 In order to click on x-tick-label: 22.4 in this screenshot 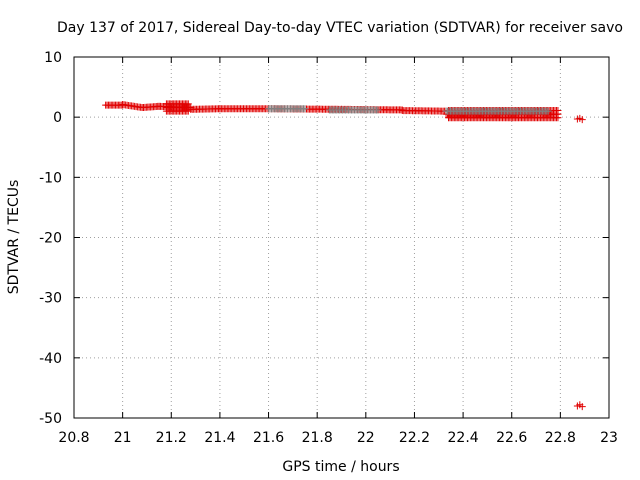, I will do `click(463, 438)`.